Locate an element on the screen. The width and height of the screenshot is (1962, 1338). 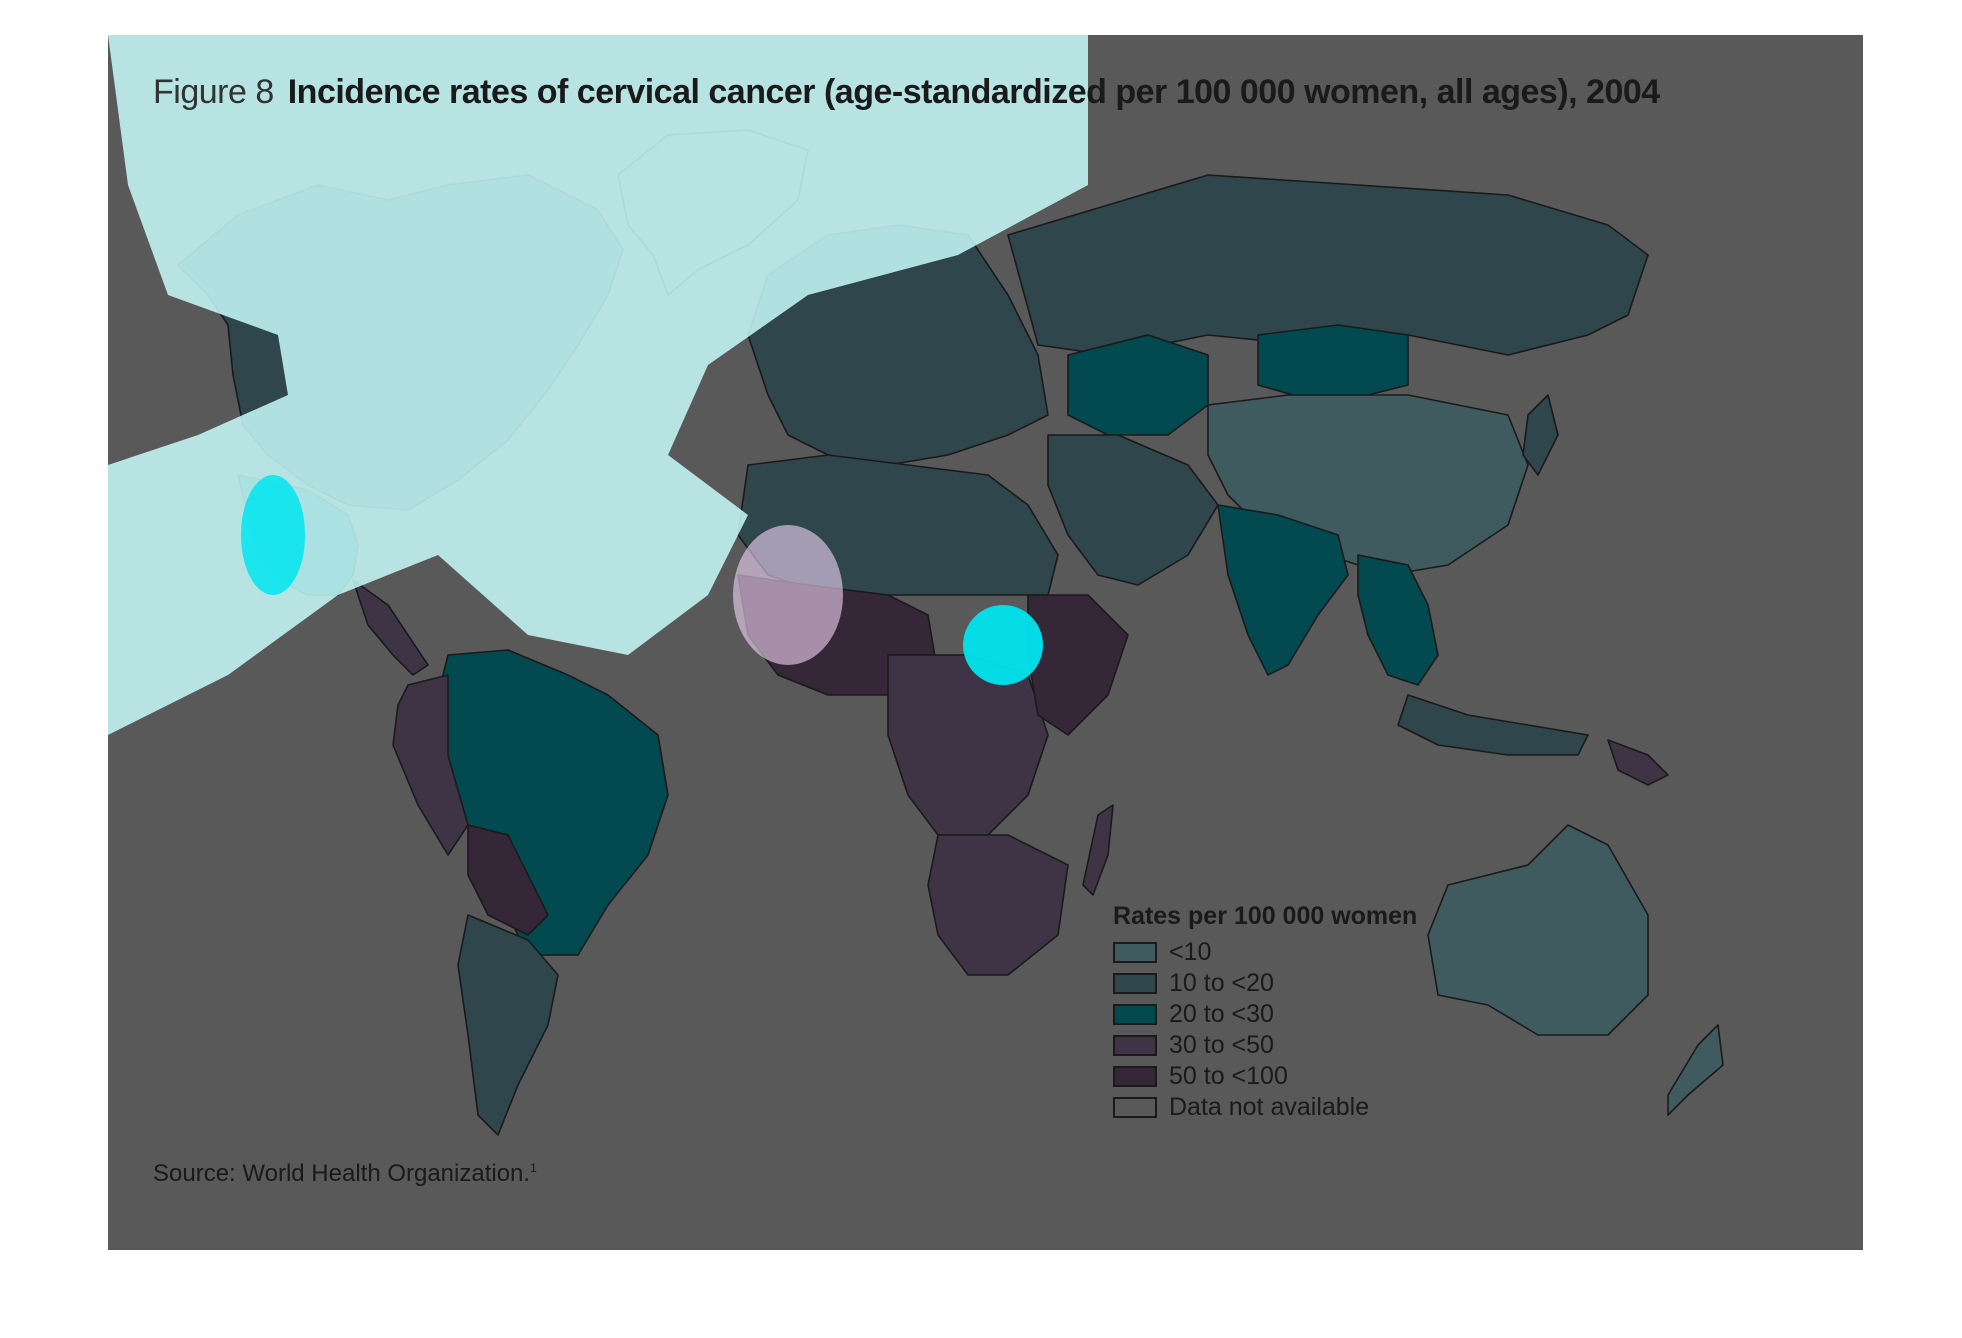
region-central-asia is located at coordinates (1138, 385).